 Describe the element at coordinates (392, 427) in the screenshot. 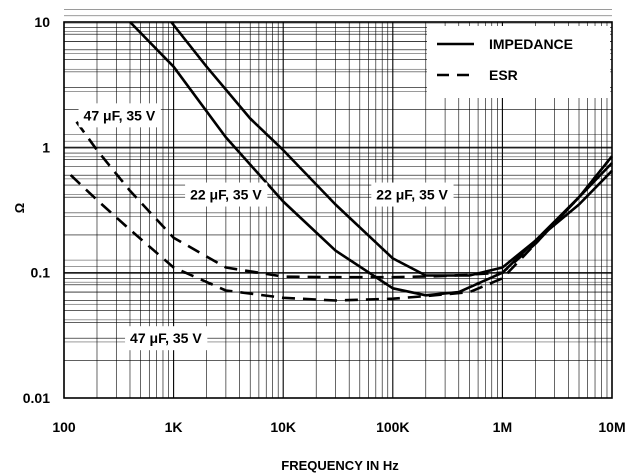

I see `x-tick-label: 100K` at that location.